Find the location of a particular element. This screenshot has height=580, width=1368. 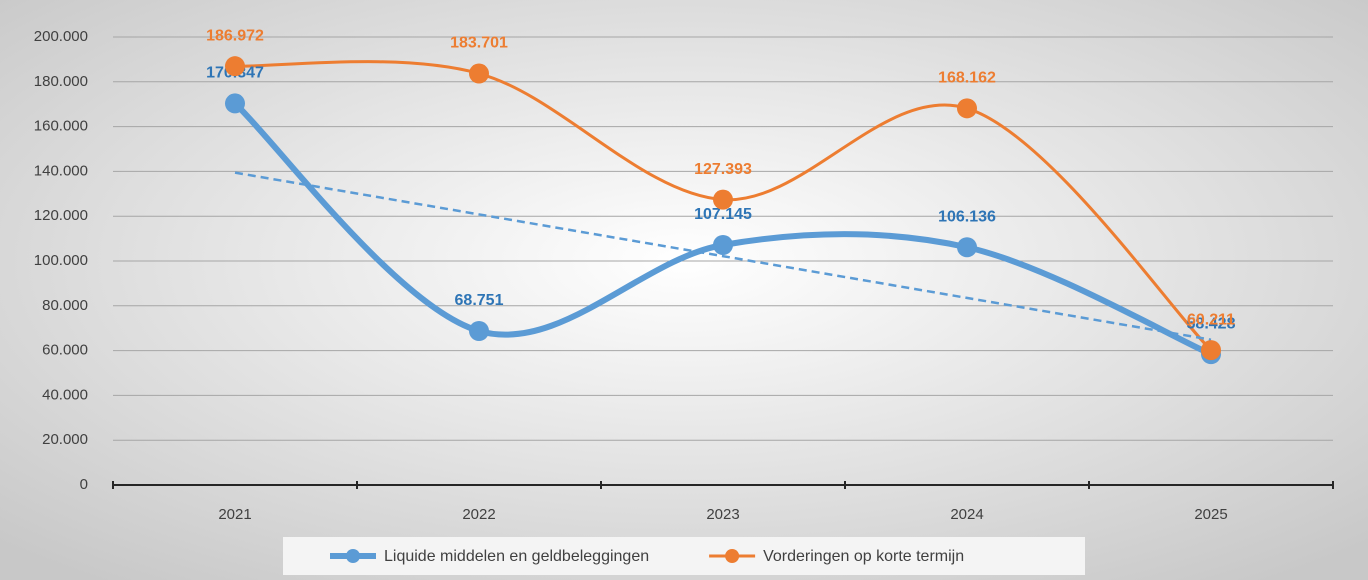

legend-label: Liquide middelen en geldbeleggingen is located at coordinates (516, 556).